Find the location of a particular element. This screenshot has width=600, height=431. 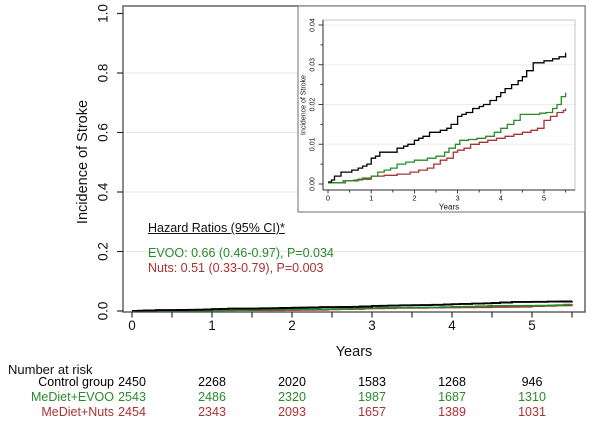

inset-y-tick-label: 0.00 is located at coordinates (312, 184).